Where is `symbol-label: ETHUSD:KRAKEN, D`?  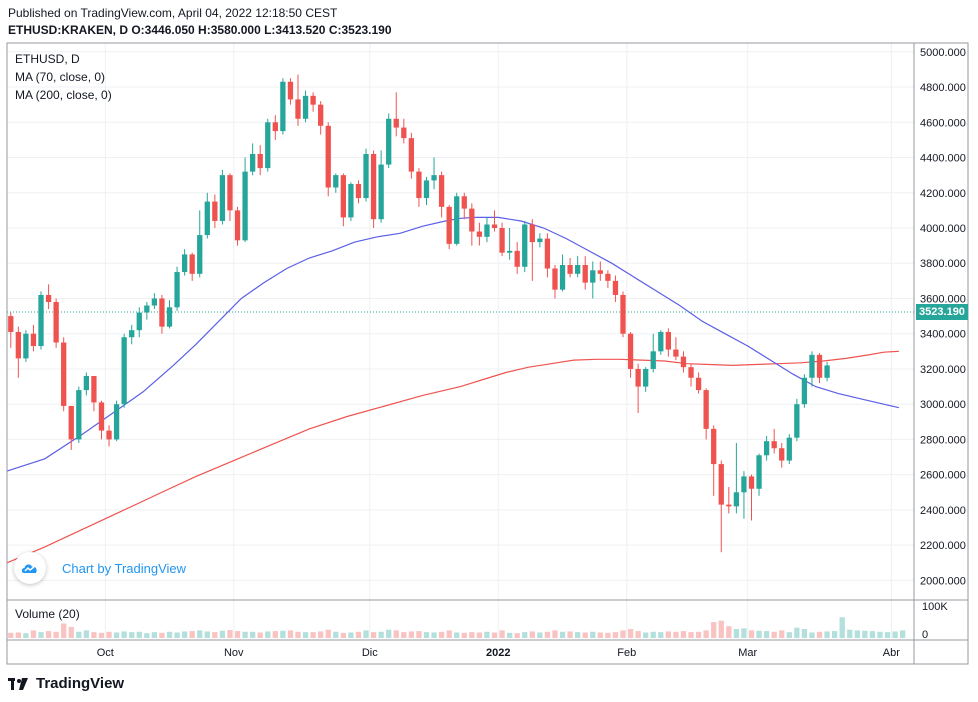 symbol-label: ETHUSD:KRAKEN, D is located at coordinates (68, 30).